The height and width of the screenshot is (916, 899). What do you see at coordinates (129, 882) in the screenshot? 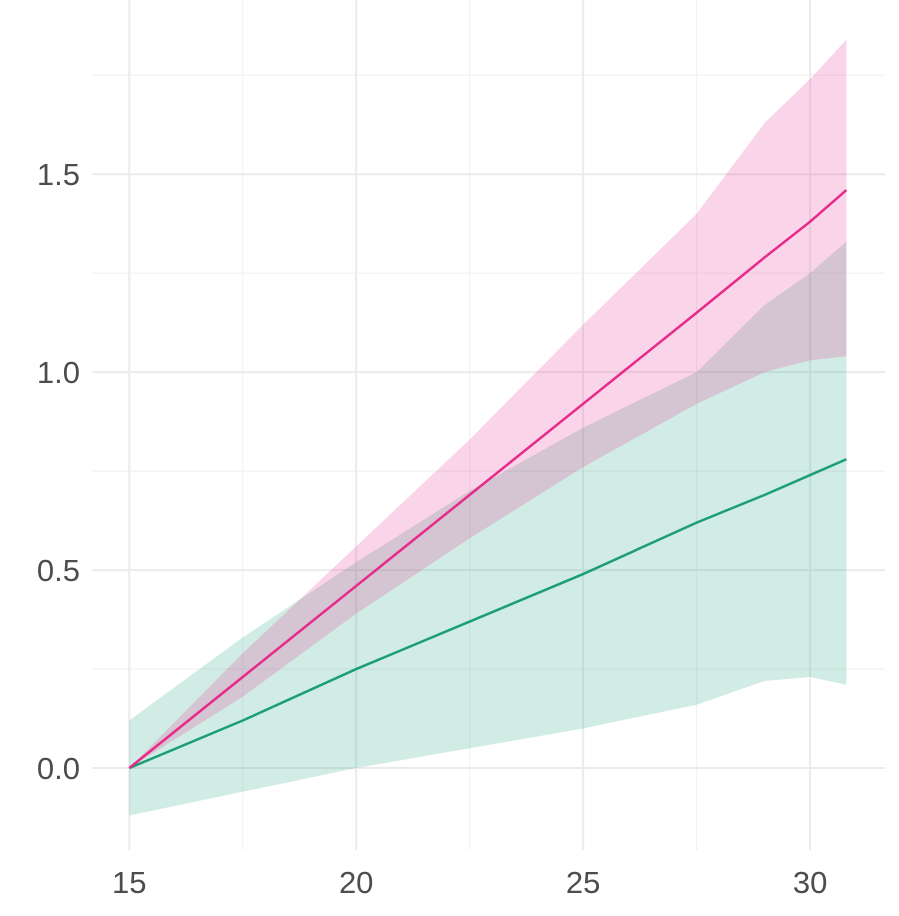
I see `x-tick-label: 15` at bounding box center [129, 882].